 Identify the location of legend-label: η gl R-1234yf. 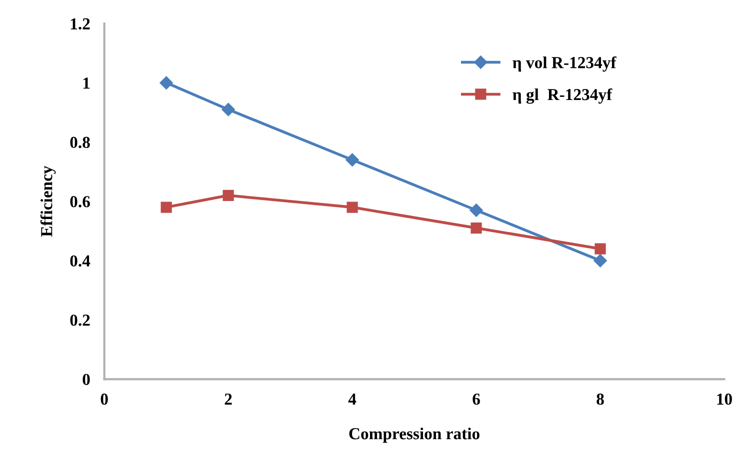
(562, 96).